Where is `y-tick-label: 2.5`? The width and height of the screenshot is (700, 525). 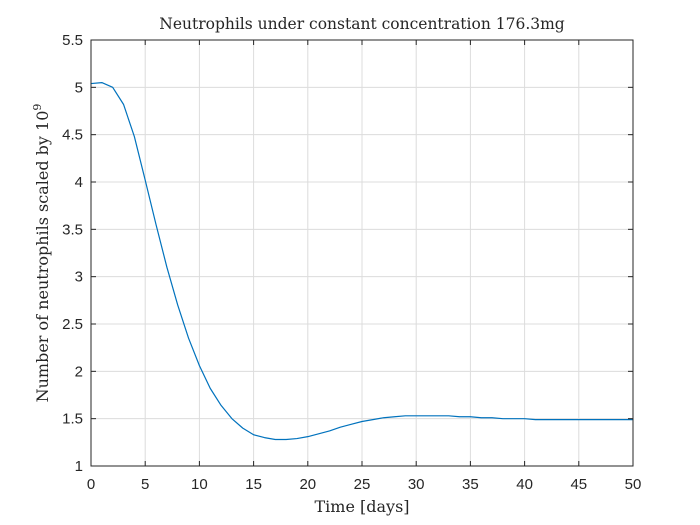
y-tick-label: 2.5 is located at coordinates (72, 324).